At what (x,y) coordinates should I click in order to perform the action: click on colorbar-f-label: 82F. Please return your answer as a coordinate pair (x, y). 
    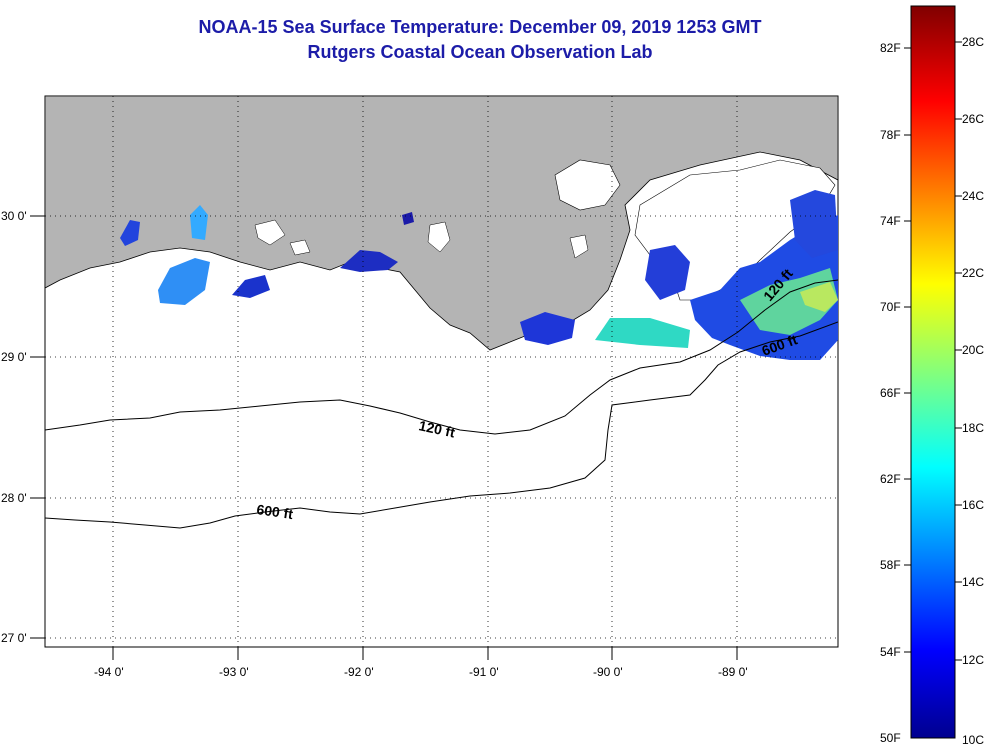
    Looking at the image, I should click on (890, 48).